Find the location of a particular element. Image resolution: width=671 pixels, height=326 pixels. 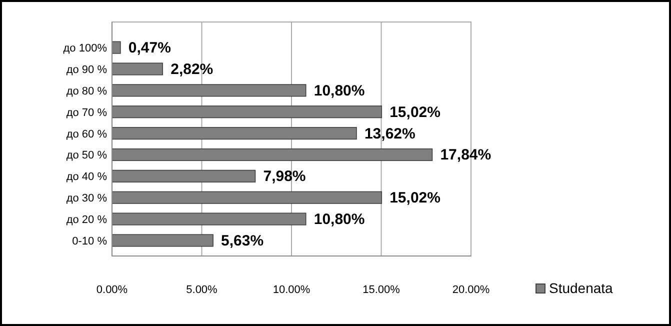

data-label: 7,98% is located at coordinates (284, 177).